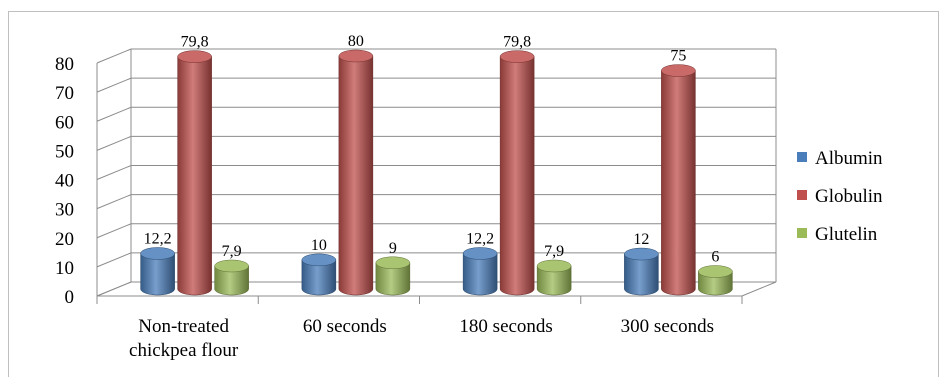  Describe the element at coordinates (667, 326) in the screenshot. I see `x-category-label: 300 seconds` at that location.